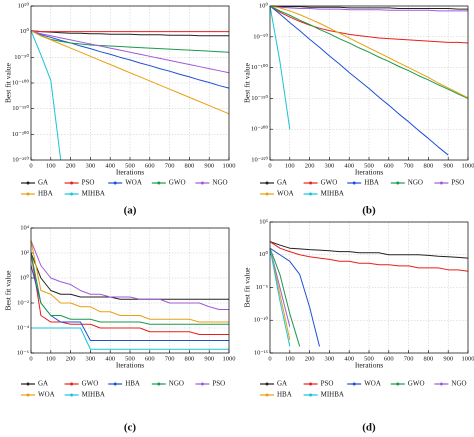  What do you see at coordinates (20, 159) in the screenshot?
I see `y-tick-label: 10⁻²⁵⁰` at bounding box center [20, 159].